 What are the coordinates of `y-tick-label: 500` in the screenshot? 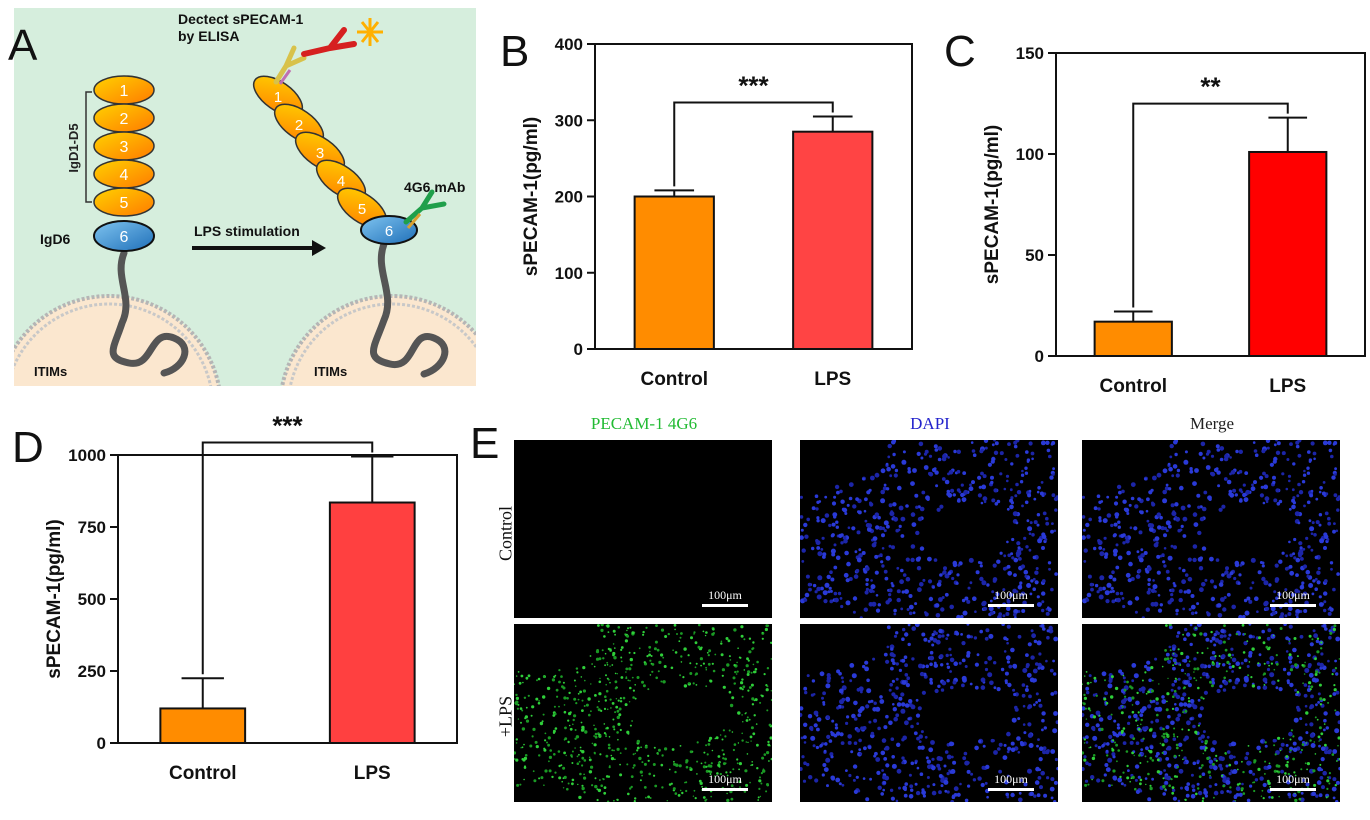 It's located at (92, 599).